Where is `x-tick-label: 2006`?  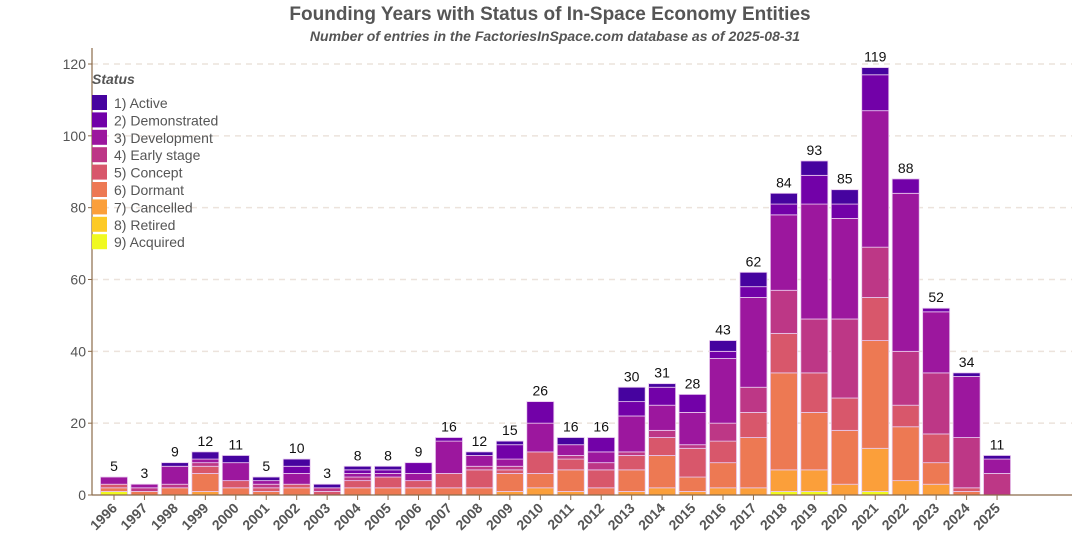 x-tick-label: 2006 is located at coordinates (407, 516).